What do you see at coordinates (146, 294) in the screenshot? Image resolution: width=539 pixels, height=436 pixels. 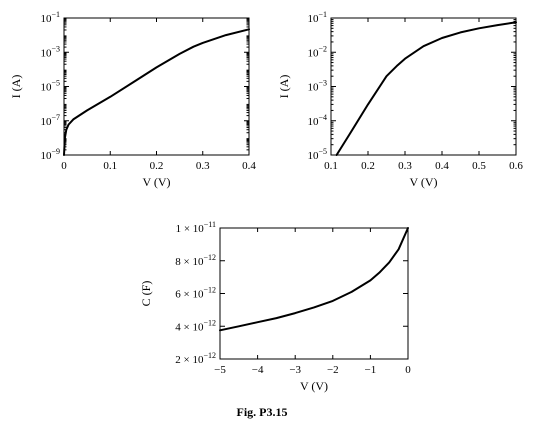 I see `y-axis-label: C (F)` at bounding box center [146, 294].